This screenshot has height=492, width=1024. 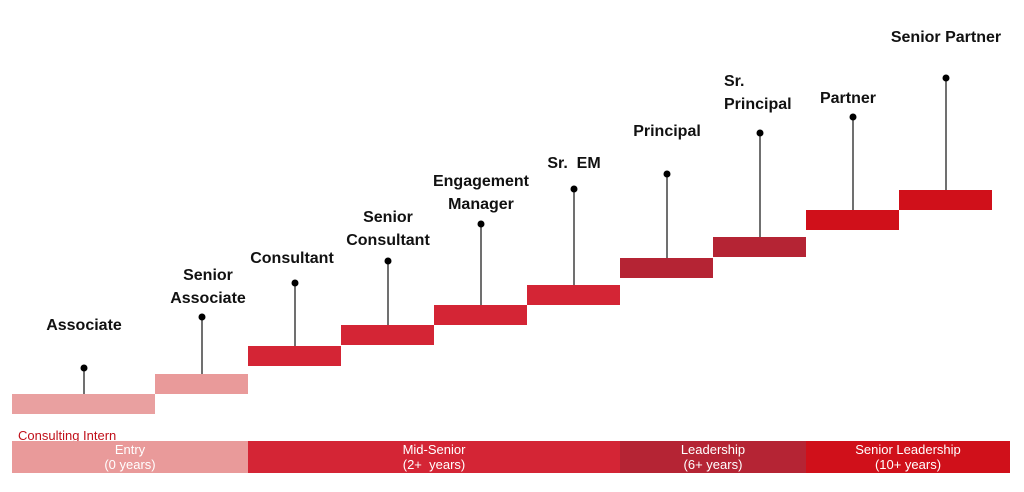 I want to click on band-label: (10+ years), so click(x=908, y=464).